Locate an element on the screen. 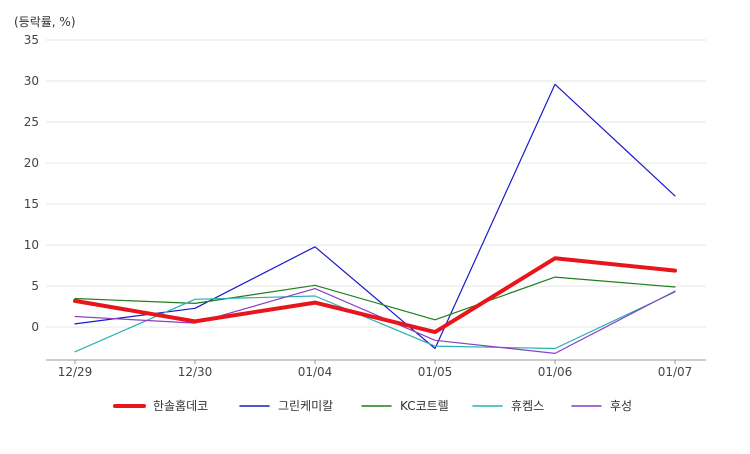 The width and height of the screenshot is (750, 454). x-axis-ticks: 12/29 12/30 01/04 01/05 01/06 01/07 is located at coordinates (375, 369).